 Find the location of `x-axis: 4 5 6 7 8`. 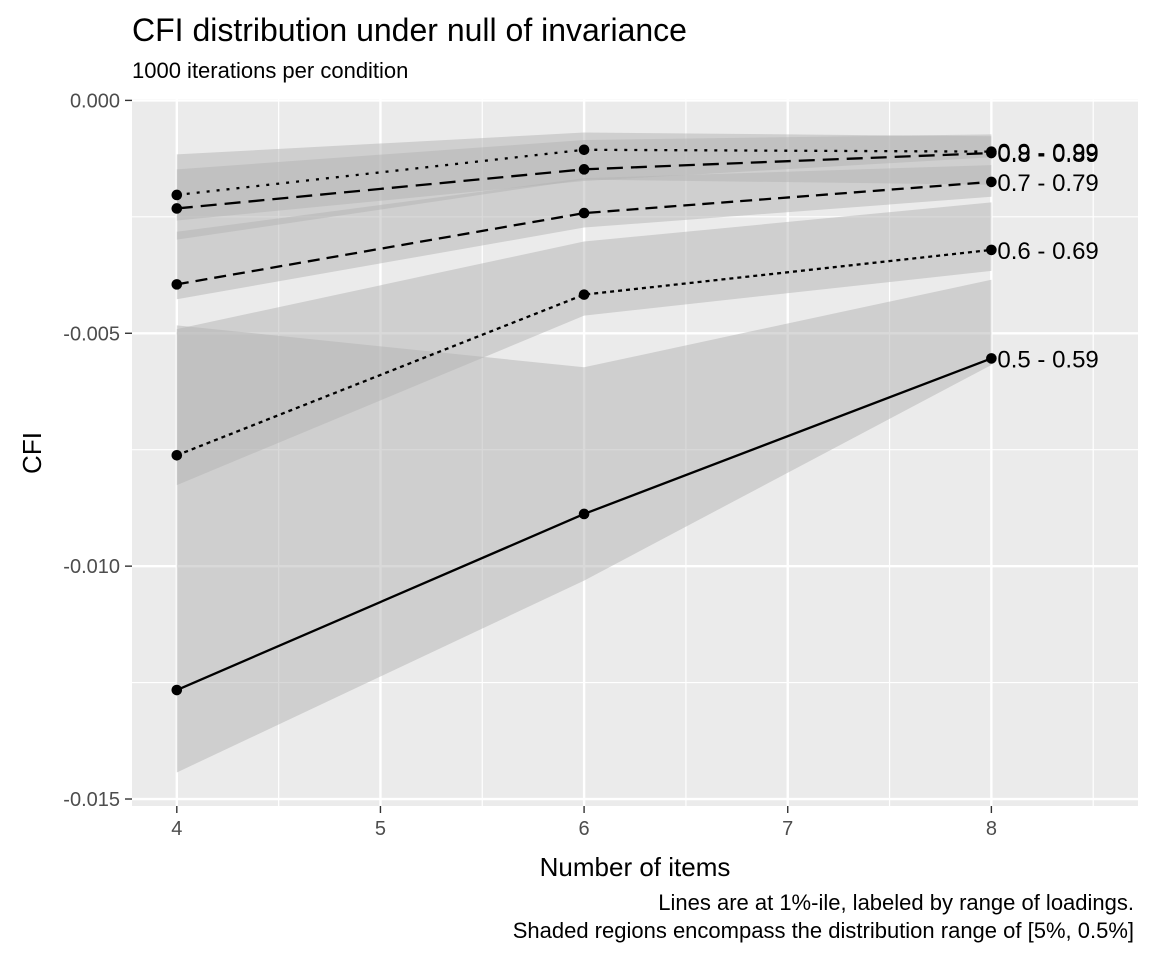

x-axis: 4 5 6 7 8 is located at coordinates (584, 823).